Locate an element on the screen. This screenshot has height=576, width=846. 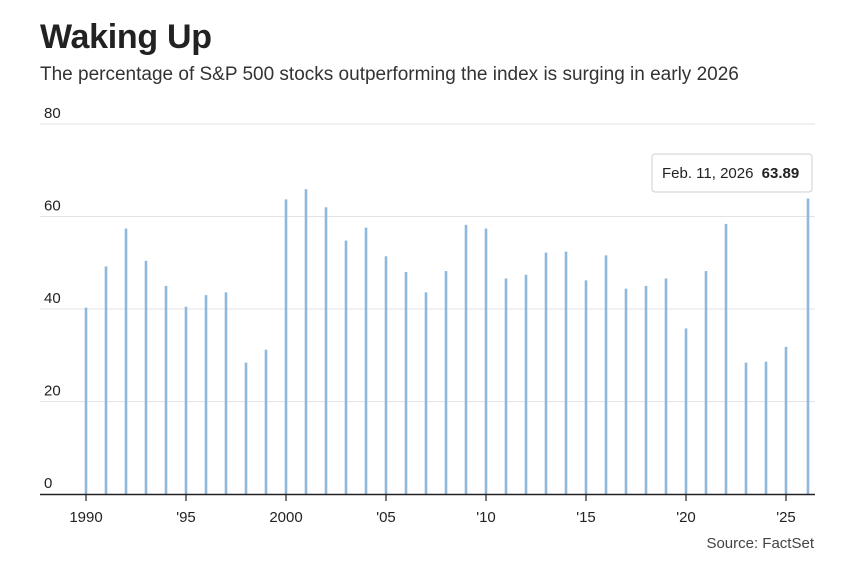
bar-2004 is located at coordinates (366, 360).